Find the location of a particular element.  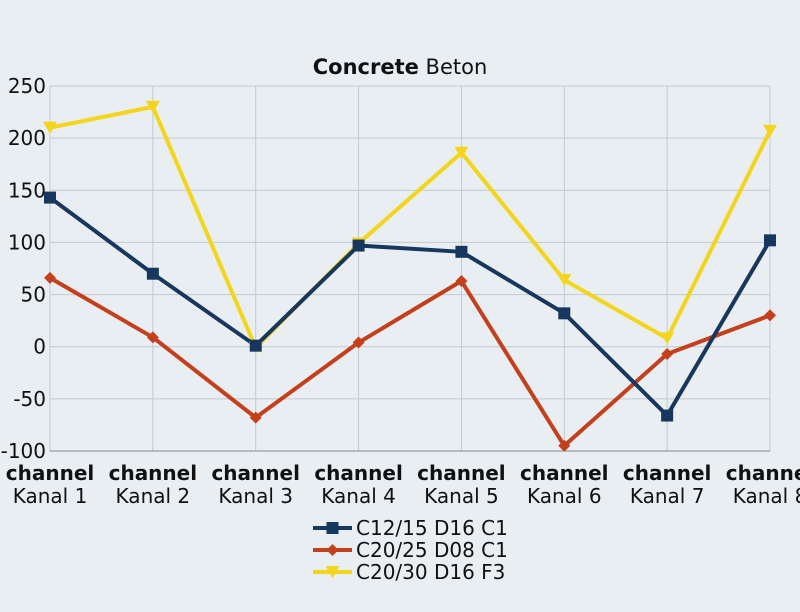

x-tick-label: Kanal 4 is located at coordinates (358, 496).